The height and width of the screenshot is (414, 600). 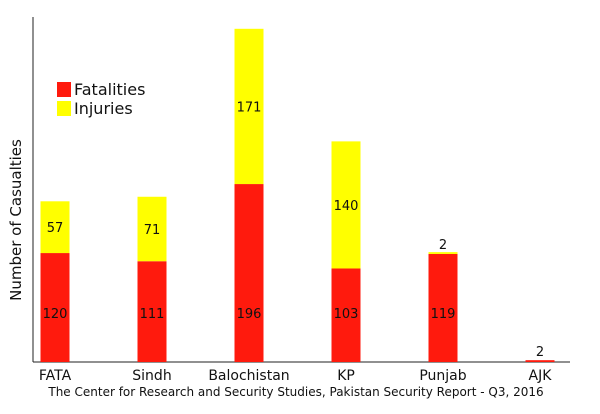 I want to click on x-tick-kp: KP, so click(x=346, y=376).